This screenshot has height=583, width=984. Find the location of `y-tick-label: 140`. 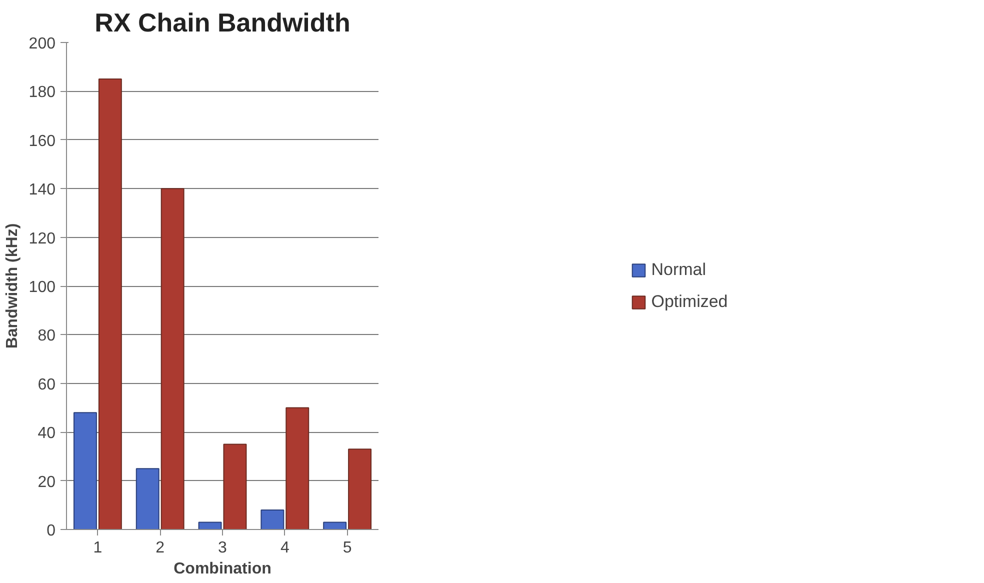

y-tick-label: 140 is located at coordinates (42, 190).